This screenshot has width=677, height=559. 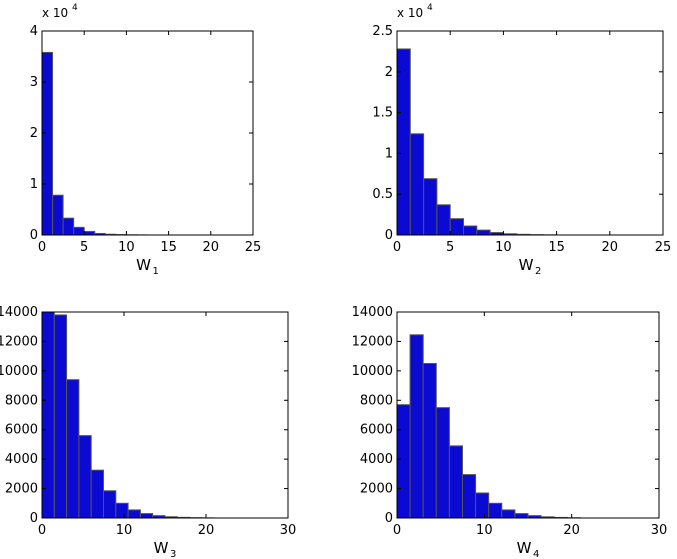 I want to click on y-tick-label: 3, so click(x=34, y=82).